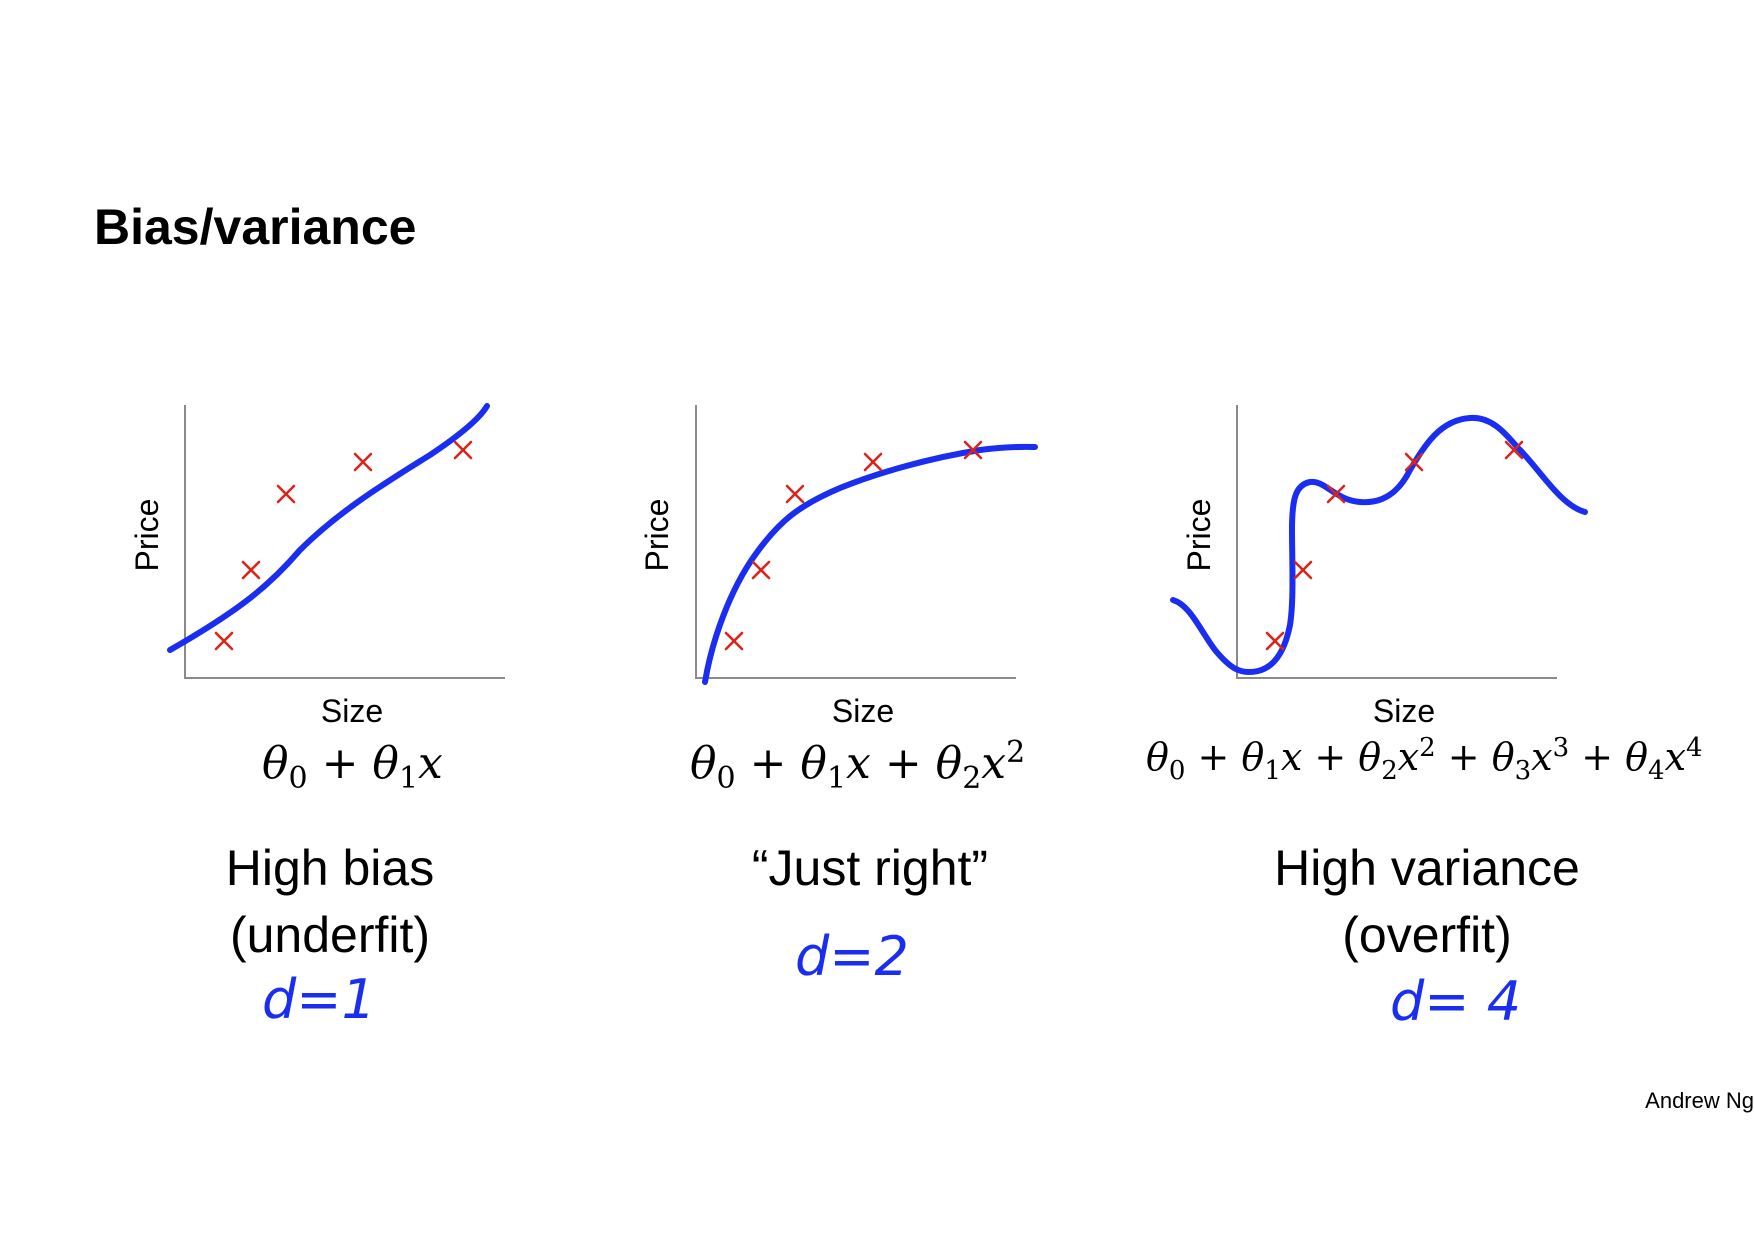 The image size is (1754, 1240). I want to click on ylabel-high-variance: Price, so click(1199, 535).